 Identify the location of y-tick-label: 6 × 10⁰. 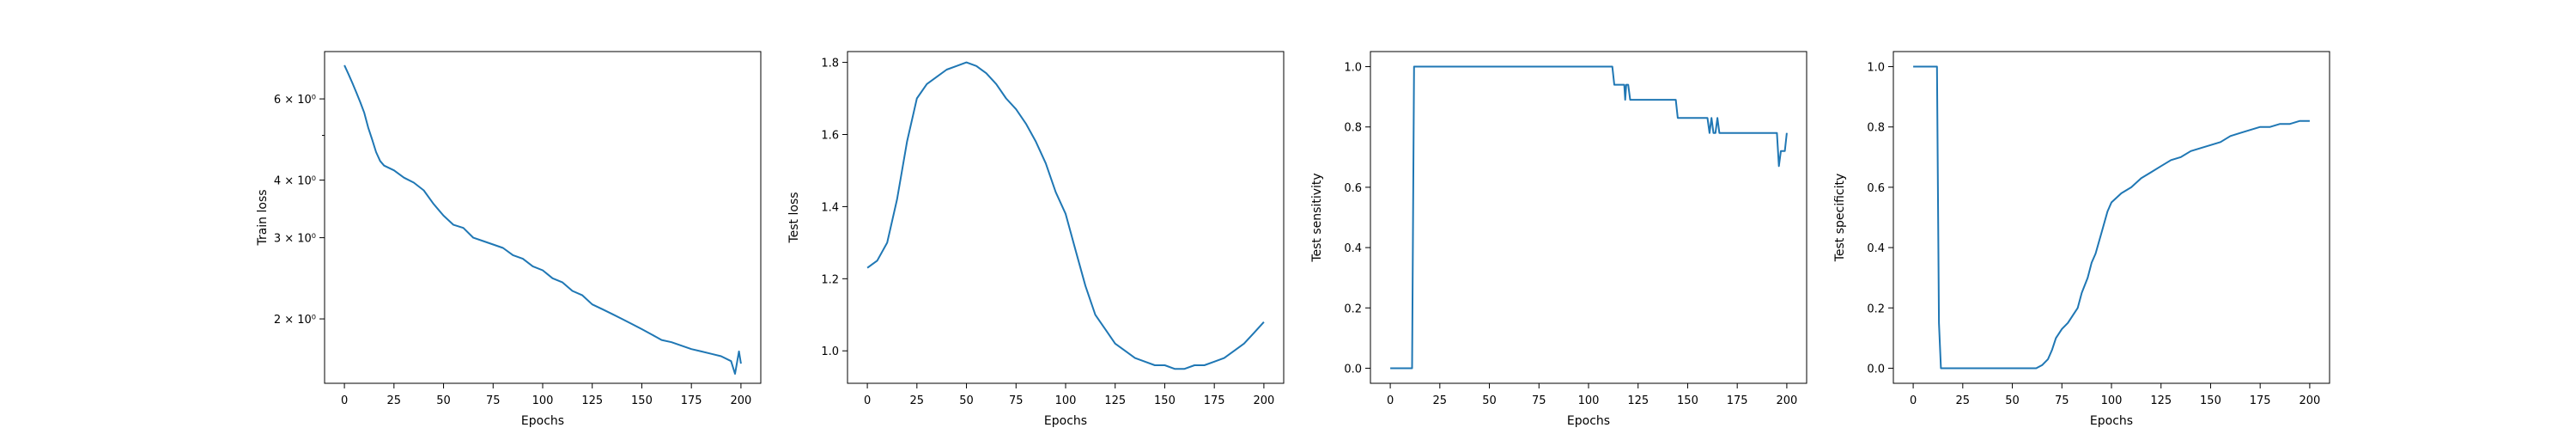
(295, 100).